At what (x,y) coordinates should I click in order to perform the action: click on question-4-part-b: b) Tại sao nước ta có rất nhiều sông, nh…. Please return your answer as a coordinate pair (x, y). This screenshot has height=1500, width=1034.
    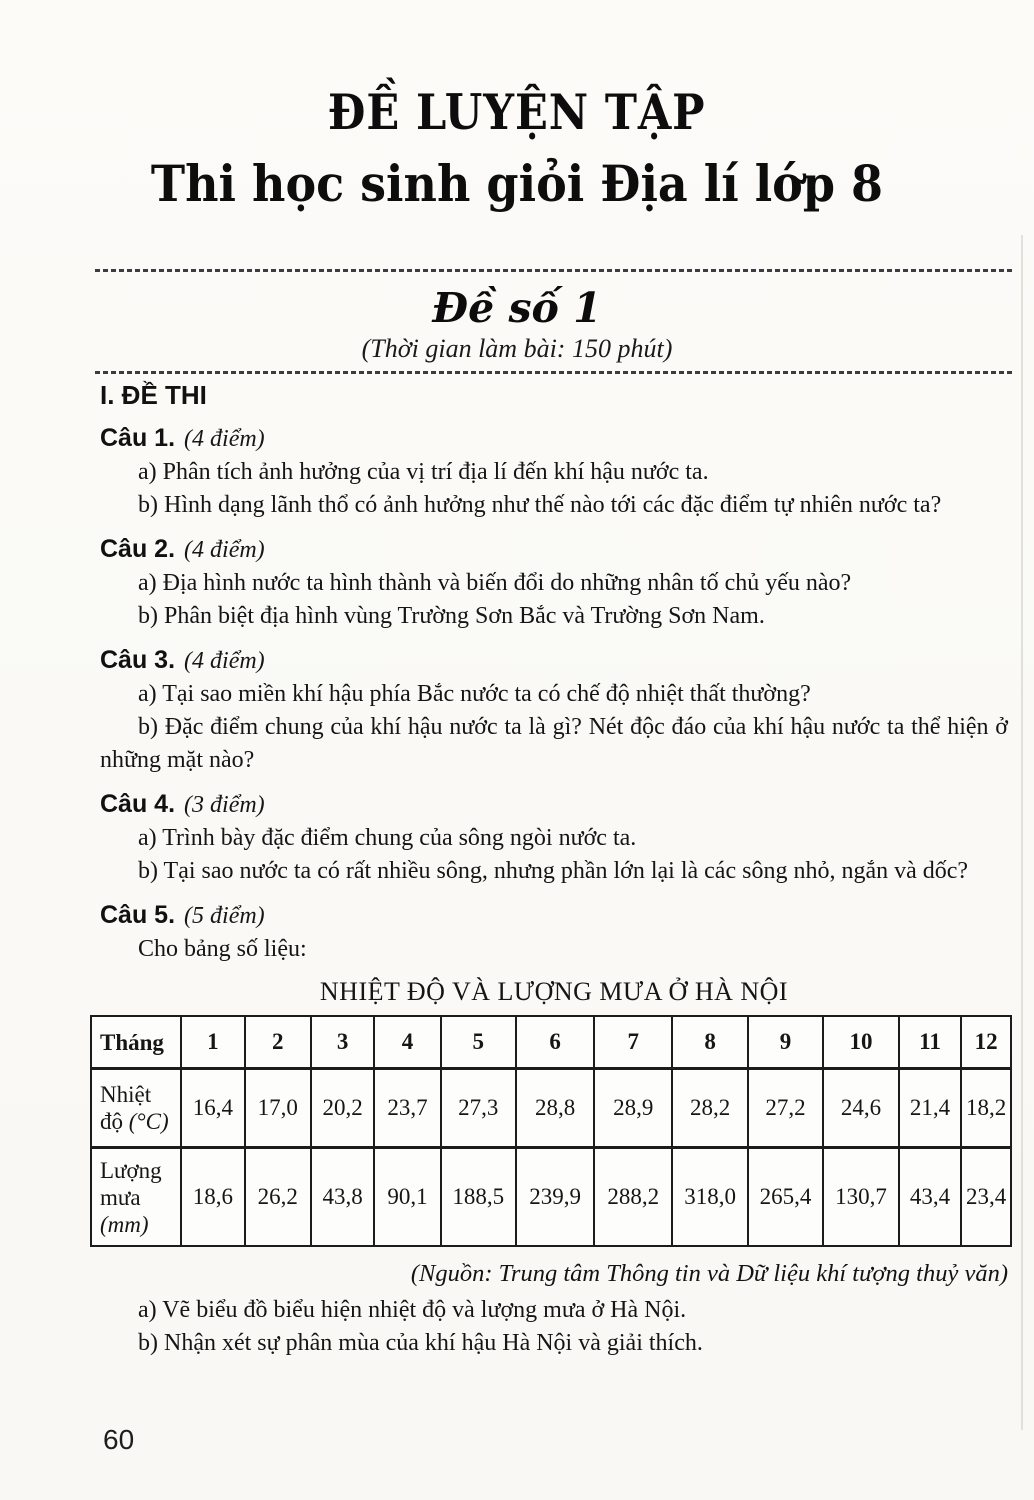
    Looking at the image, I should click on (553, 871).